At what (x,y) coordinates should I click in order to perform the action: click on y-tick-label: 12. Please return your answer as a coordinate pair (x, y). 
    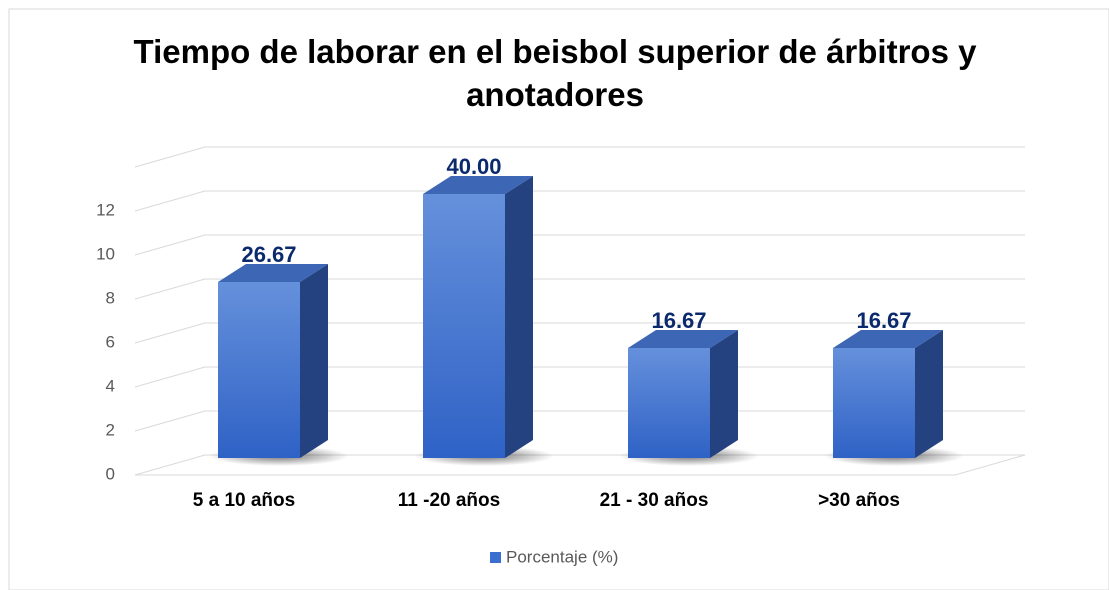
    Looking at the image, I should click on (105, 209).